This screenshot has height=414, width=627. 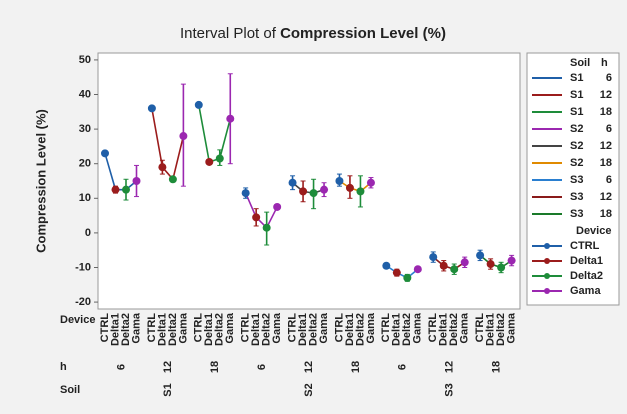 I want to click on y-tick-label: 10, so click(x=85, y=198).